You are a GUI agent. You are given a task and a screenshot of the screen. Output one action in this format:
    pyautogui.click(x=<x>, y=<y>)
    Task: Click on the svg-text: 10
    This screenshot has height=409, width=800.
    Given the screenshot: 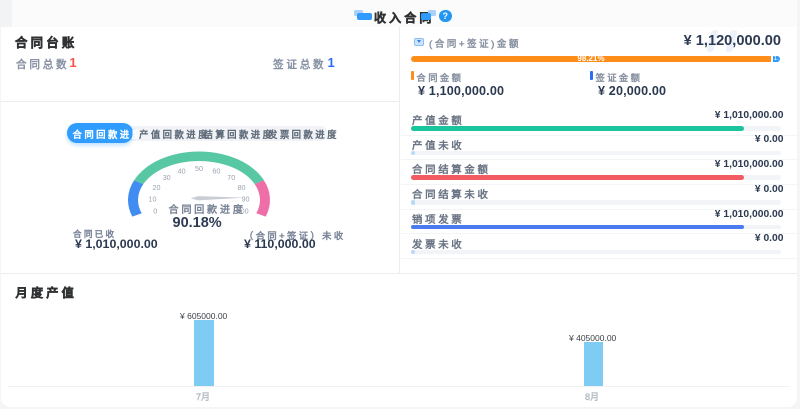 What is the action you would take?
    pyautogui.click(x=153, y=199)
    